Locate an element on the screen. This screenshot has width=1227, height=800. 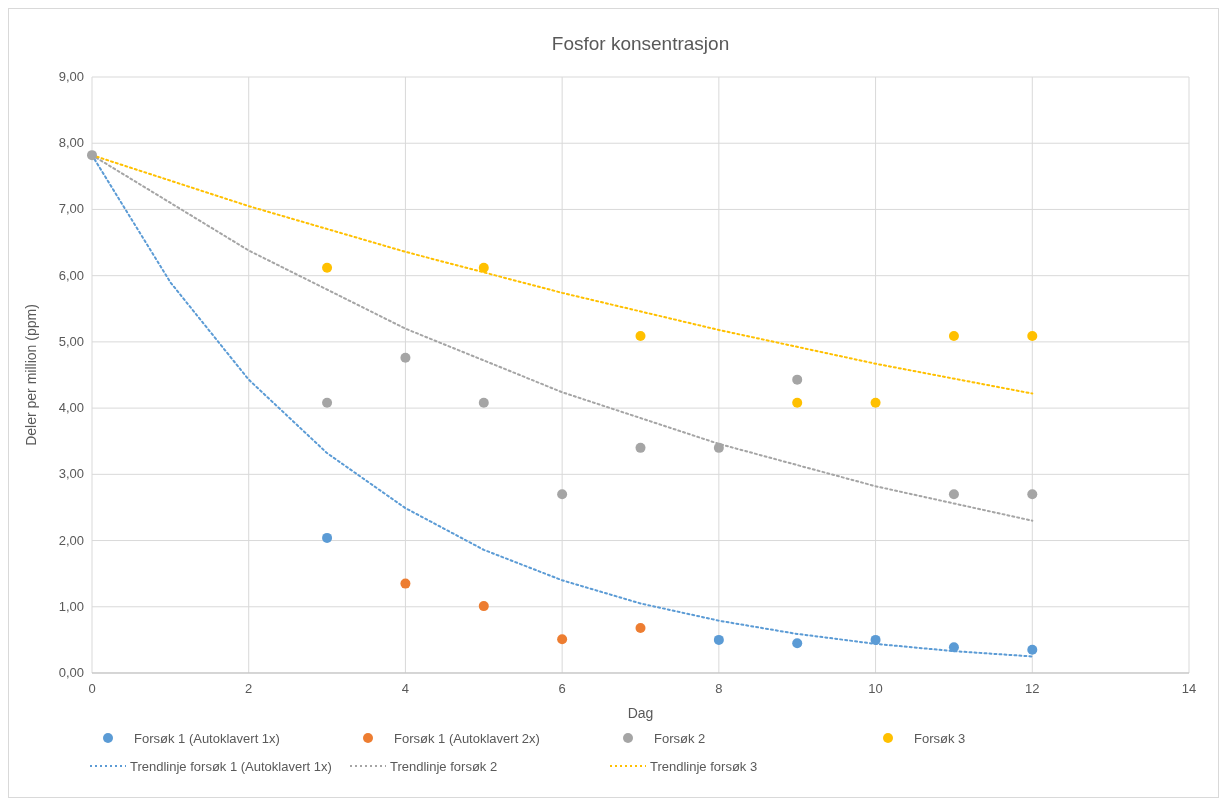
y-tick-label: 2,00 is located at coordinates (71, 540).